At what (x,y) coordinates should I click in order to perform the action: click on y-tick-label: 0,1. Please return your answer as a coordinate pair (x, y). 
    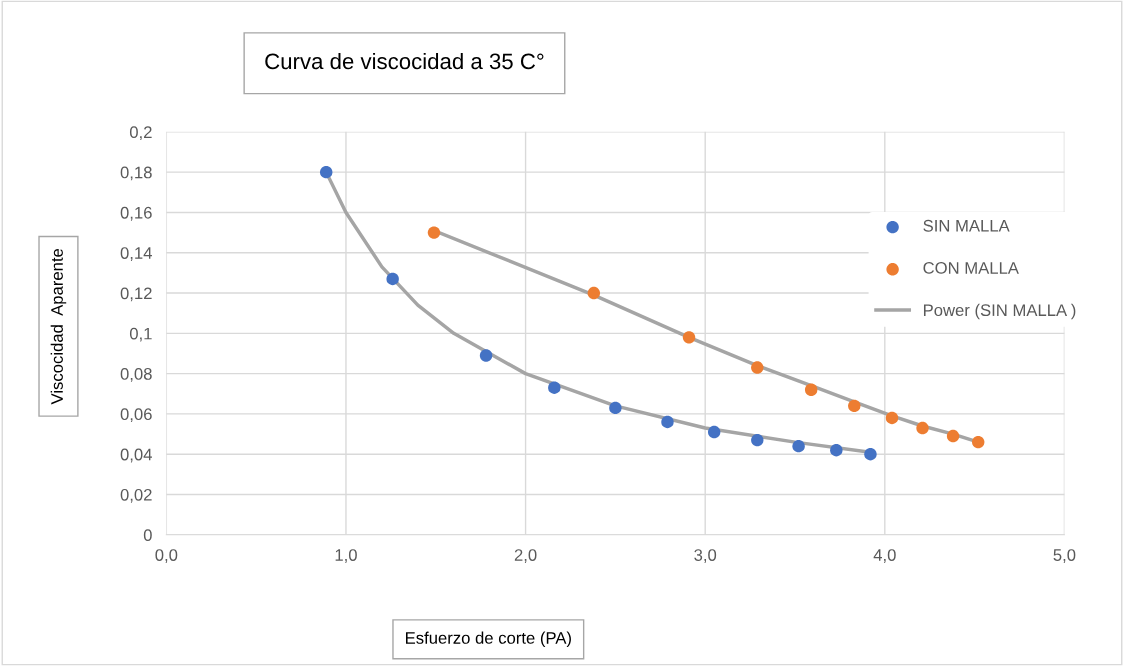
    Looking at the image, I should click on (140, 334).